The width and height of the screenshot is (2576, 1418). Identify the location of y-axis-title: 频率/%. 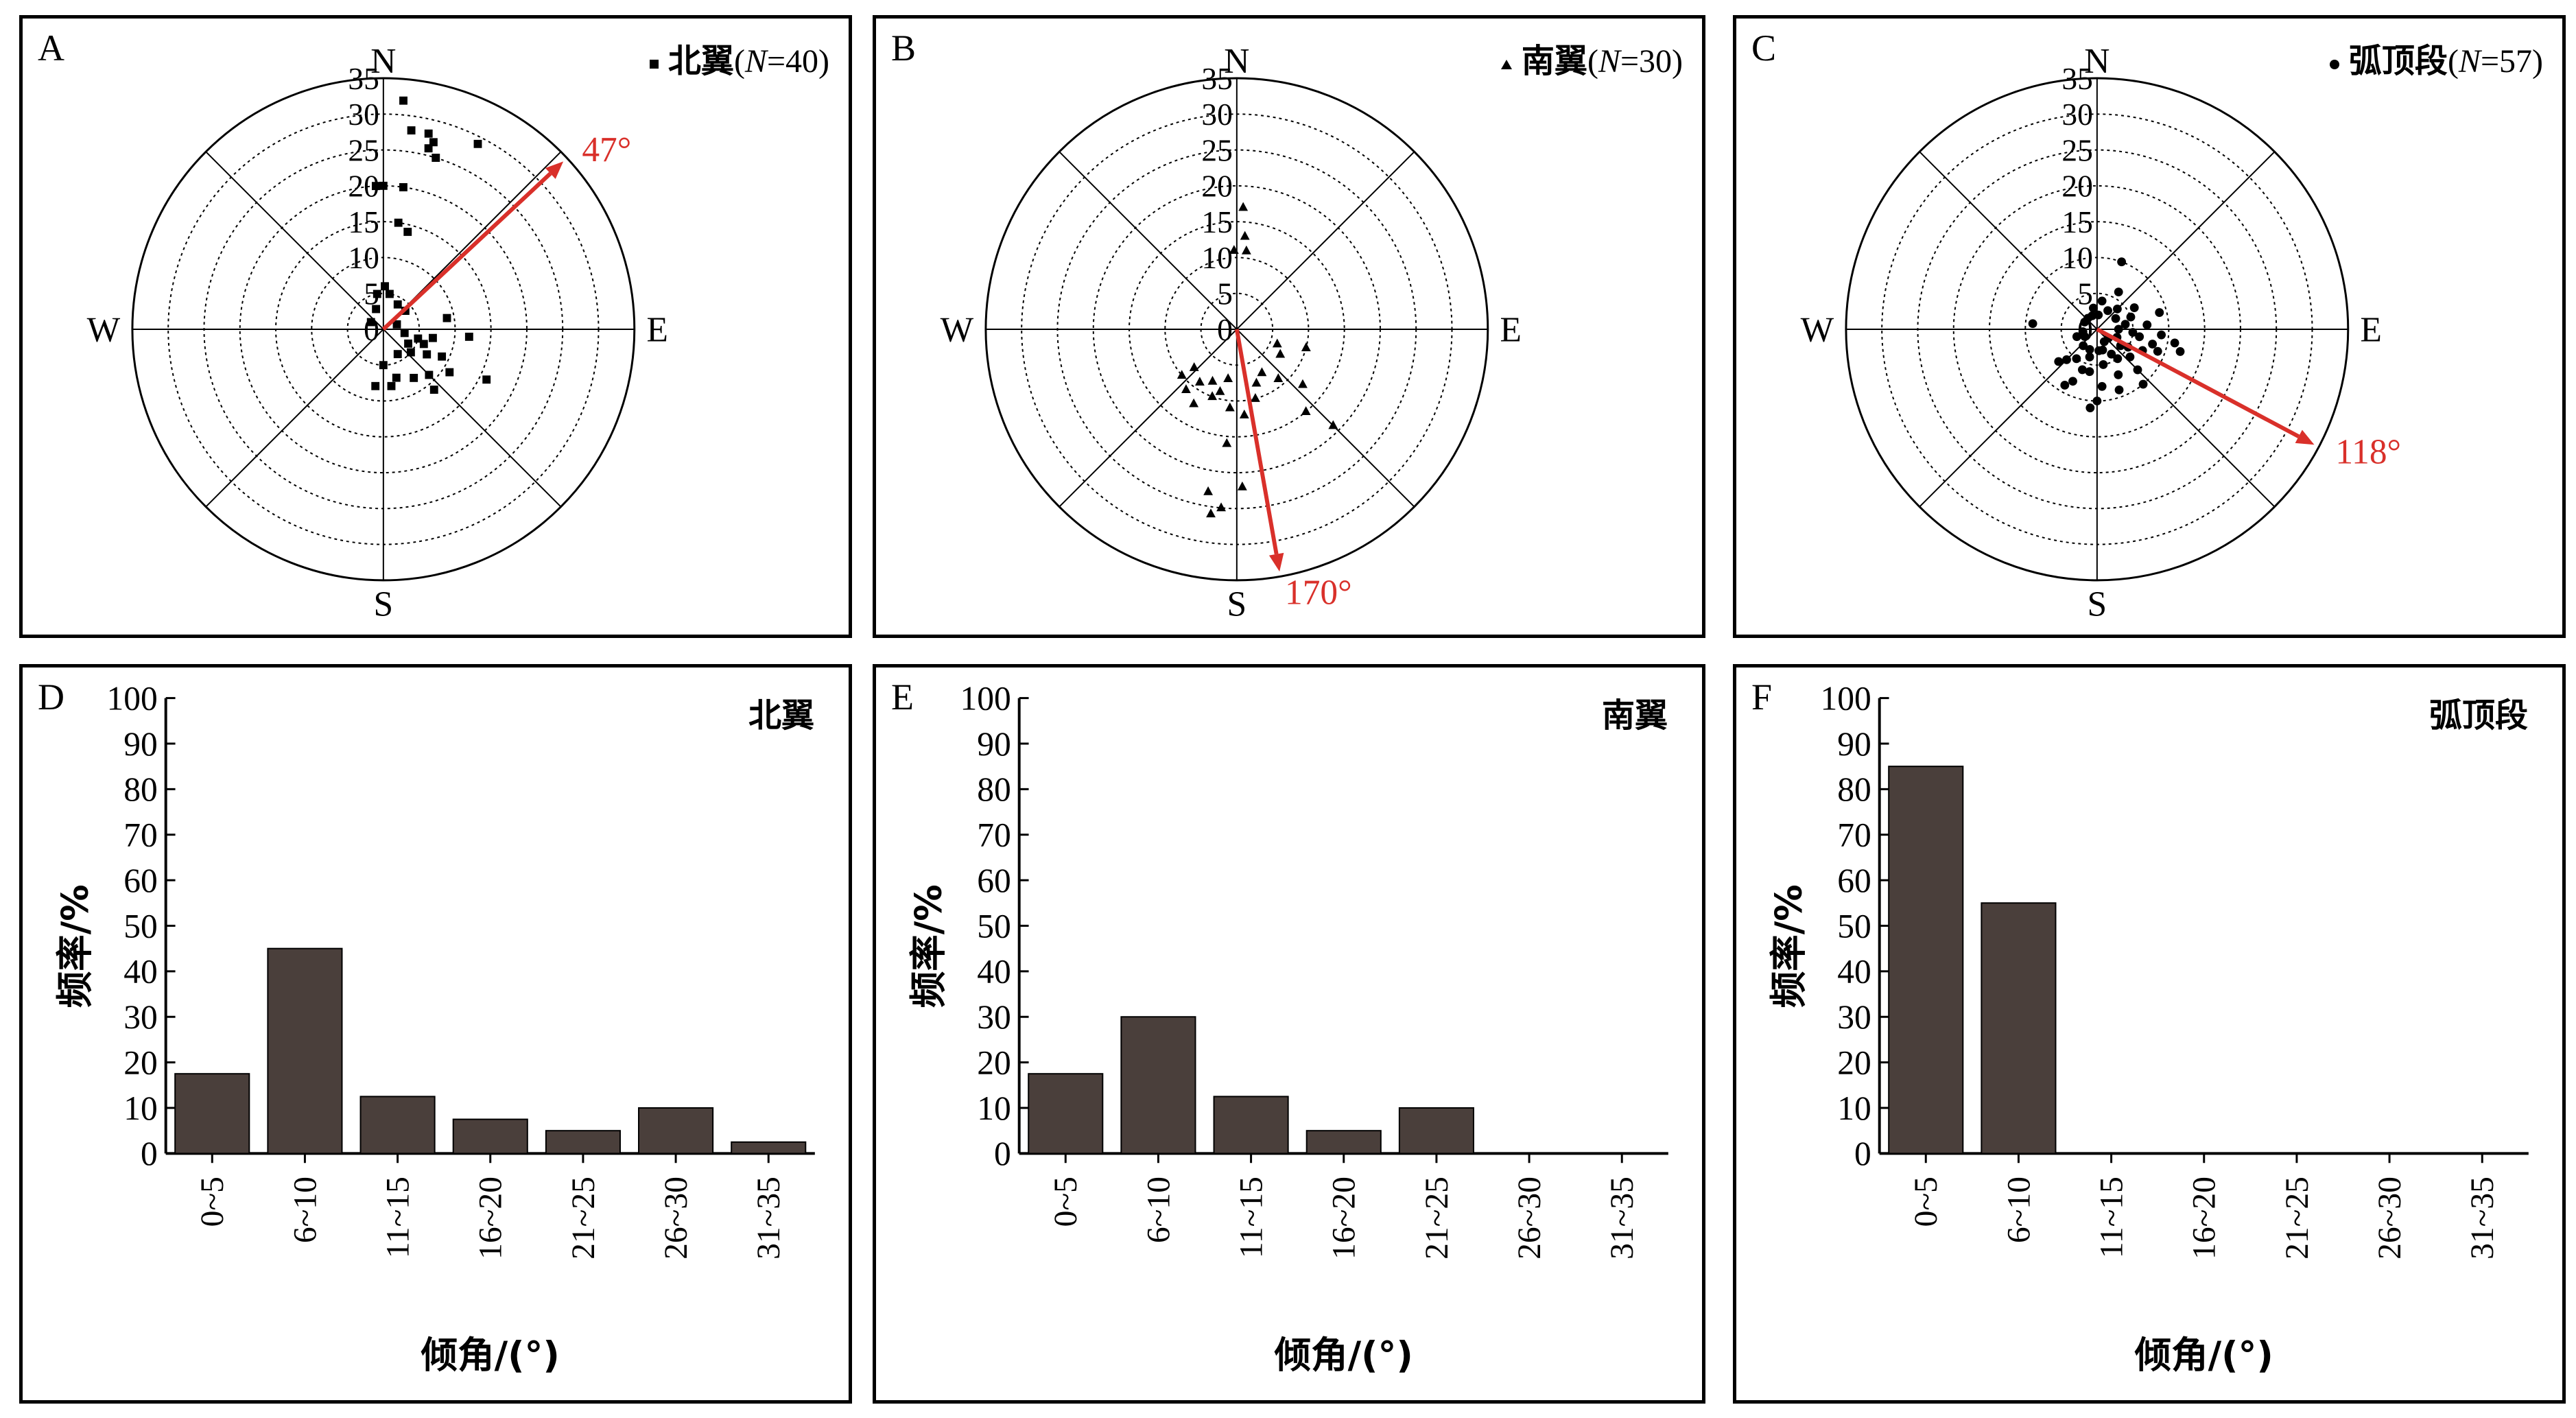
(928, 946).